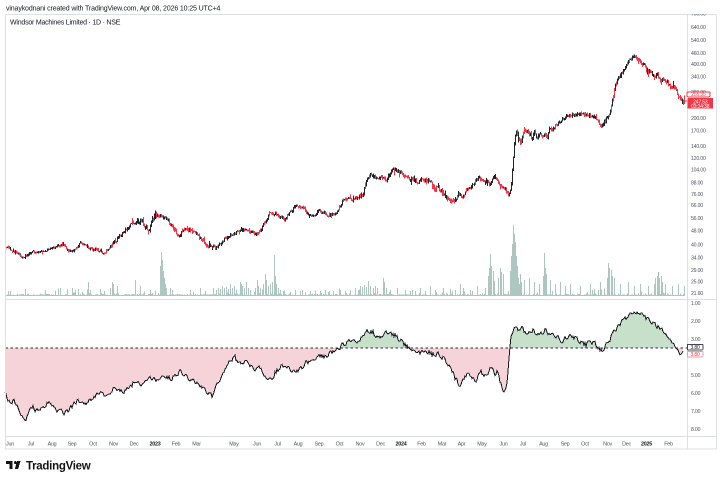 The image size is (720, 486). What do you see at coordinates (698, 54) in the screenshot?
I see `svg-text: 460.00` at bounding box center [698, 54].